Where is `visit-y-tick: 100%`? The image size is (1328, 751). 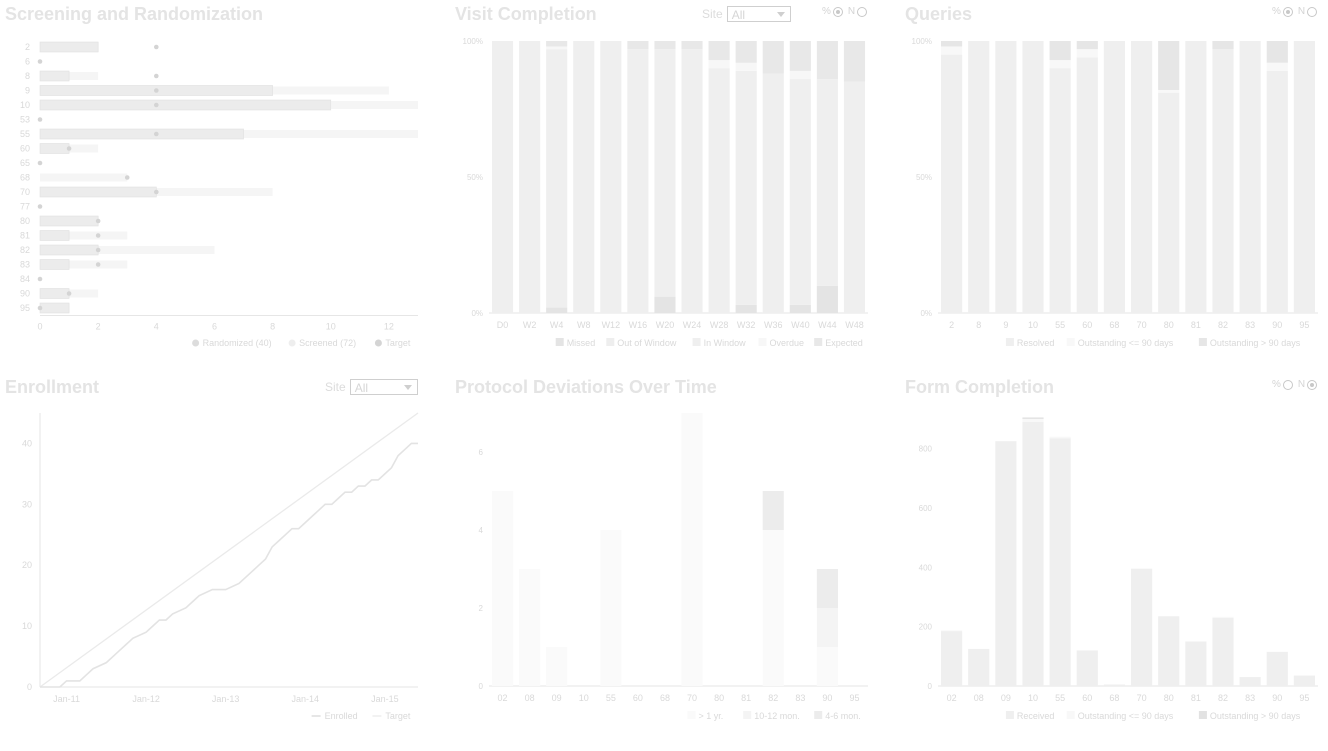 visit-y-tick: 100% is located at coordinates (473, 41).